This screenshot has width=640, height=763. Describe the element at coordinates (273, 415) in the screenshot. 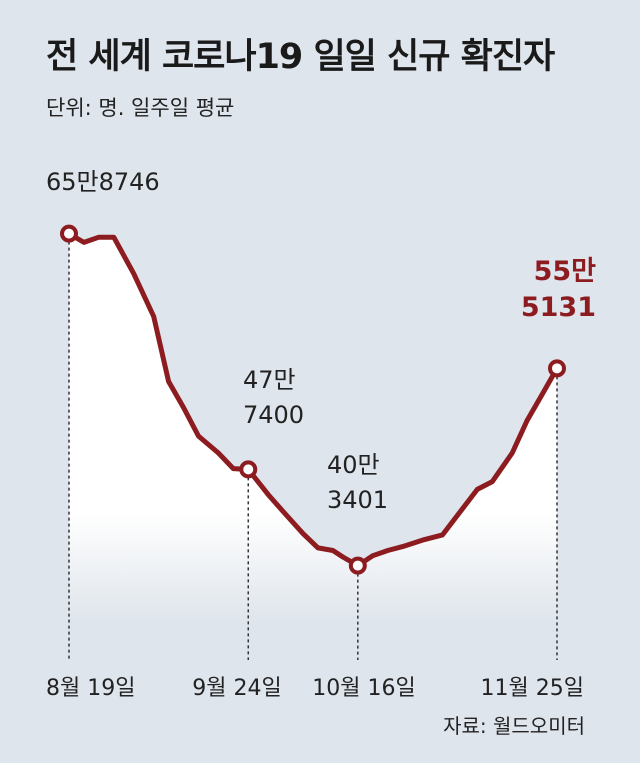

I see `data-label: 7400` at that location.